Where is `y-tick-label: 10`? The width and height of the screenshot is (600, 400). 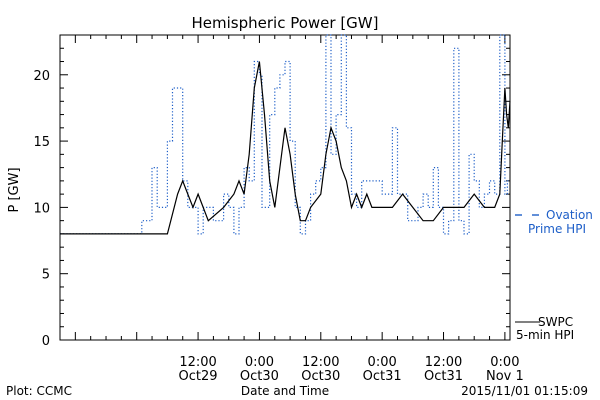
y-tick-label: 10 is located at coordinates (41, 208).